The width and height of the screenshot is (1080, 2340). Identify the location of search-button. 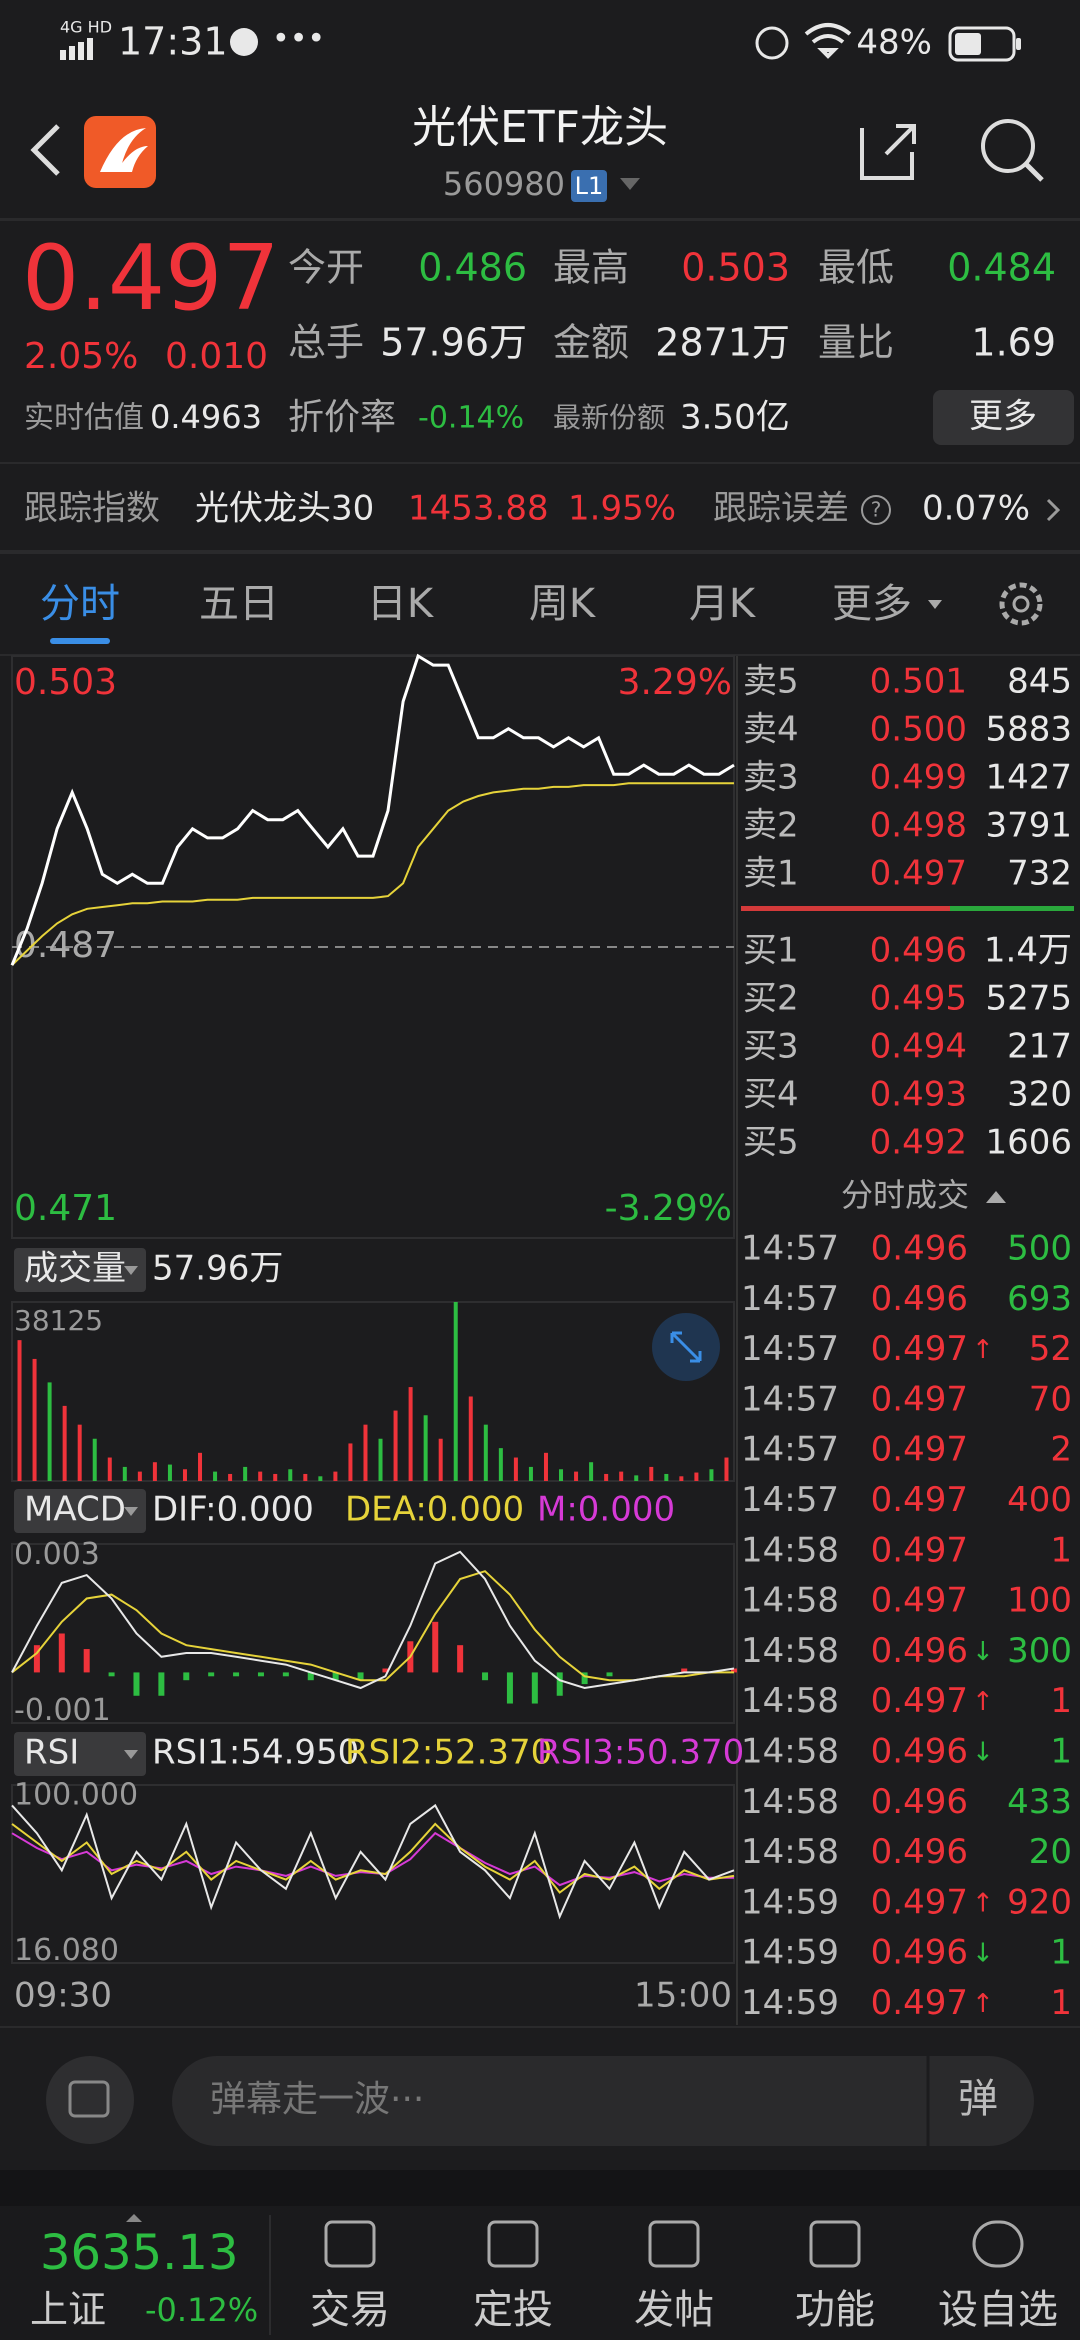
(1008, 146).